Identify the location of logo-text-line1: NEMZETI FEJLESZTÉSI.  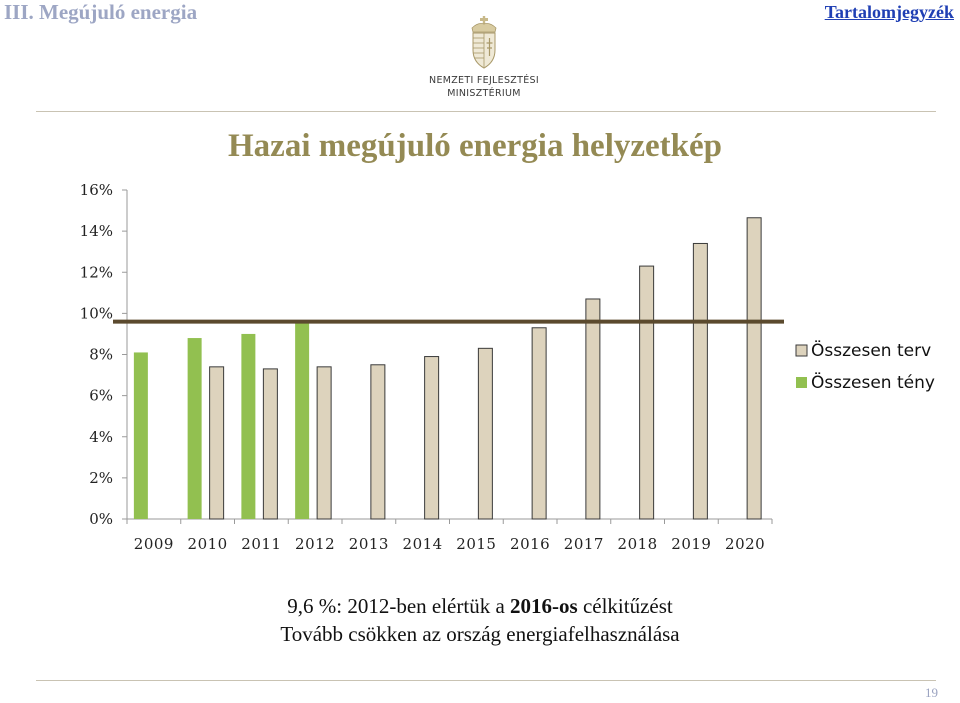
(484, 80).